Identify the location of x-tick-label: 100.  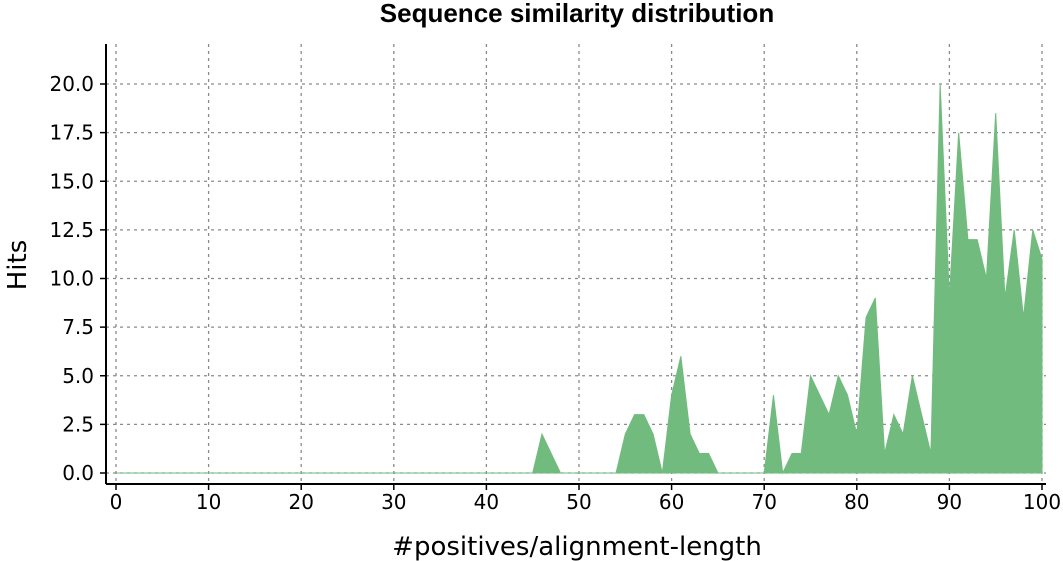
(1042, 502).